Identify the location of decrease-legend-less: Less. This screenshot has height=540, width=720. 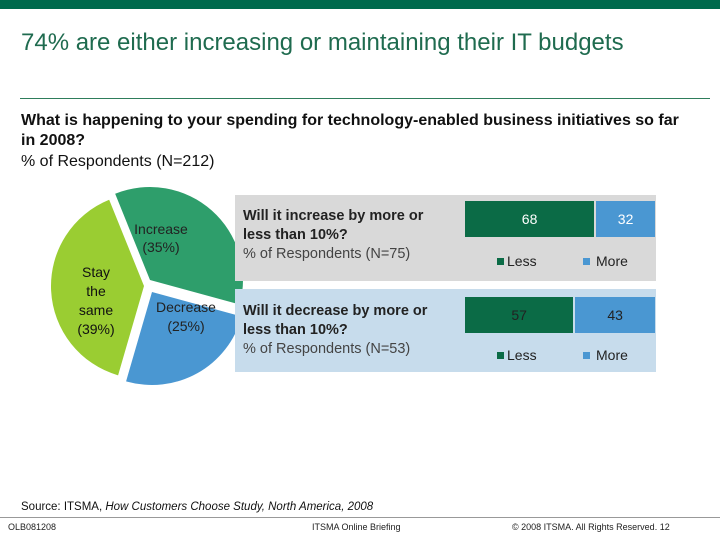
(522, 355).